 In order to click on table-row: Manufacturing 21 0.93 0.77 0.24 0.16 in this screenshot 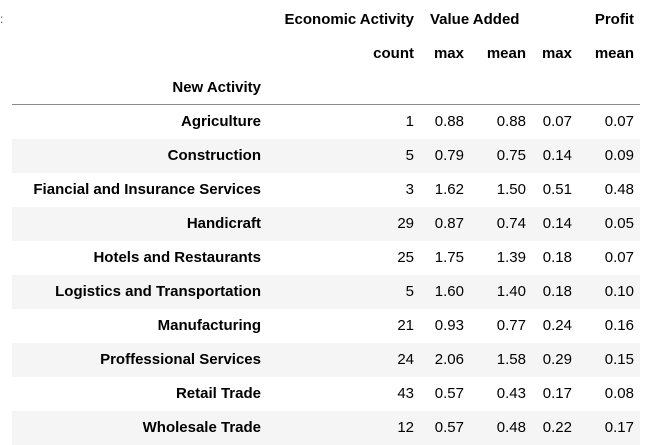, I will do `click(326, 325)`.